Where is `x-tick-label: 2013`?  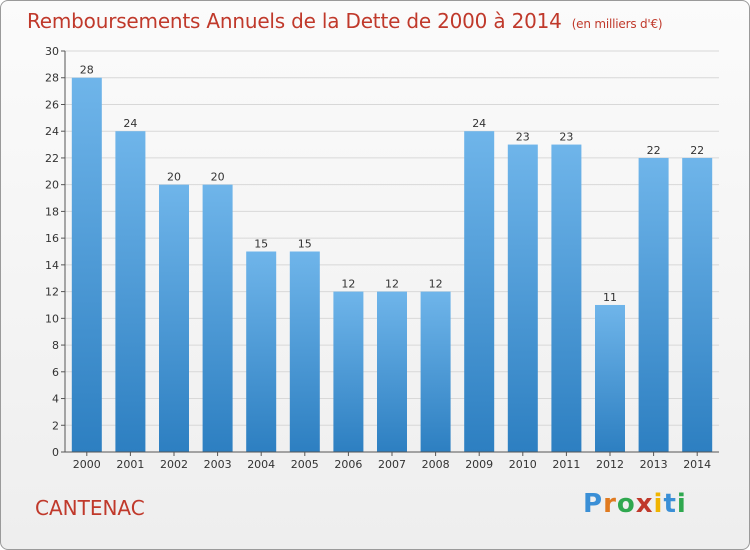 x-tick-label: 2013 is located at coordinates (654, 464).